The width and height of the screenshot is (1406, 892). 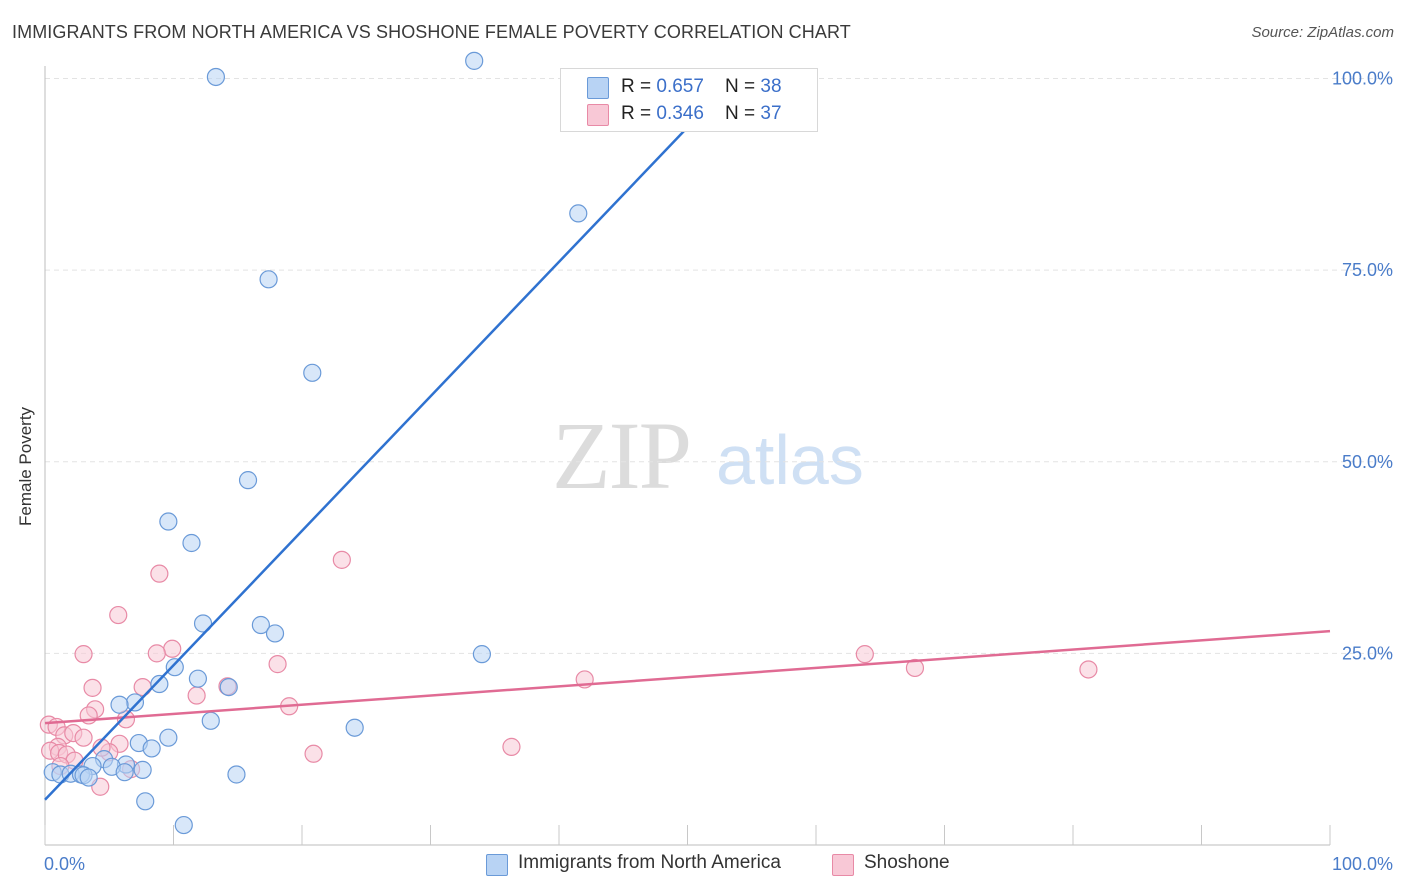 What do you see at coordinates (1367, 653) in the screenshot?
I see `y-tick-label: 25.0%` at bounding box center [1367, 653].